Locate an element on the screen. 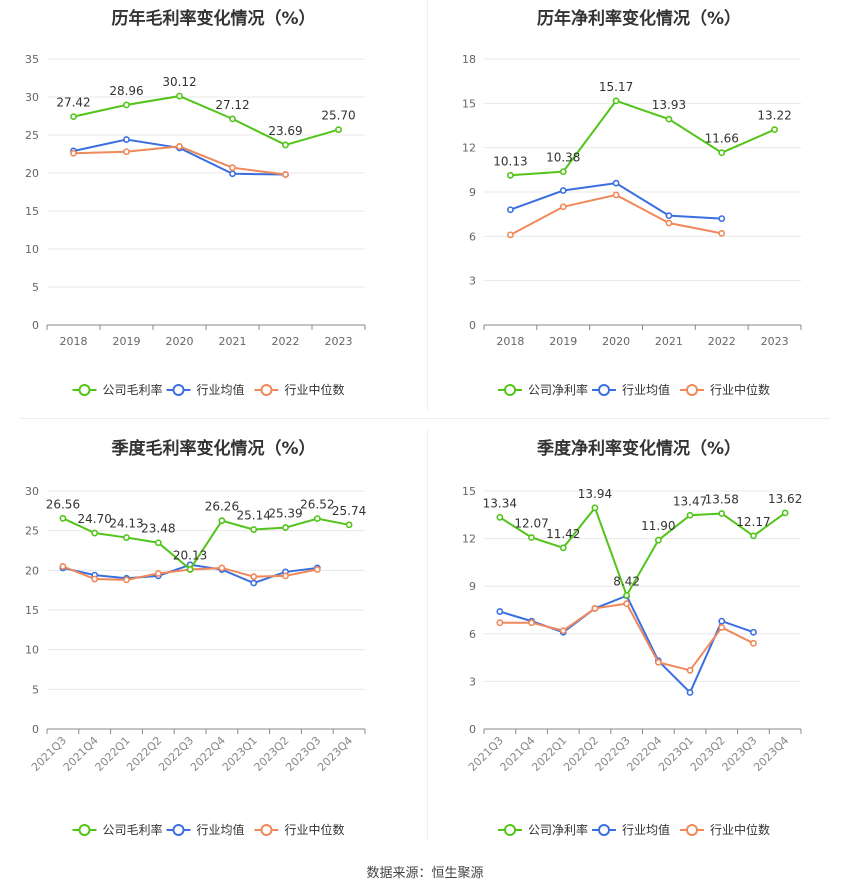 The height and width of the screenshot is (891, 850). x-tick-label: 2018 is located at coordinates (510, 341).